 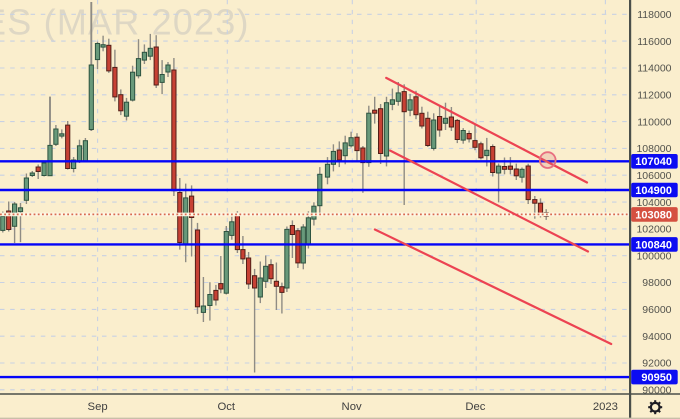 I want to click on svg-text: 90000, so click(x=656, y=391).